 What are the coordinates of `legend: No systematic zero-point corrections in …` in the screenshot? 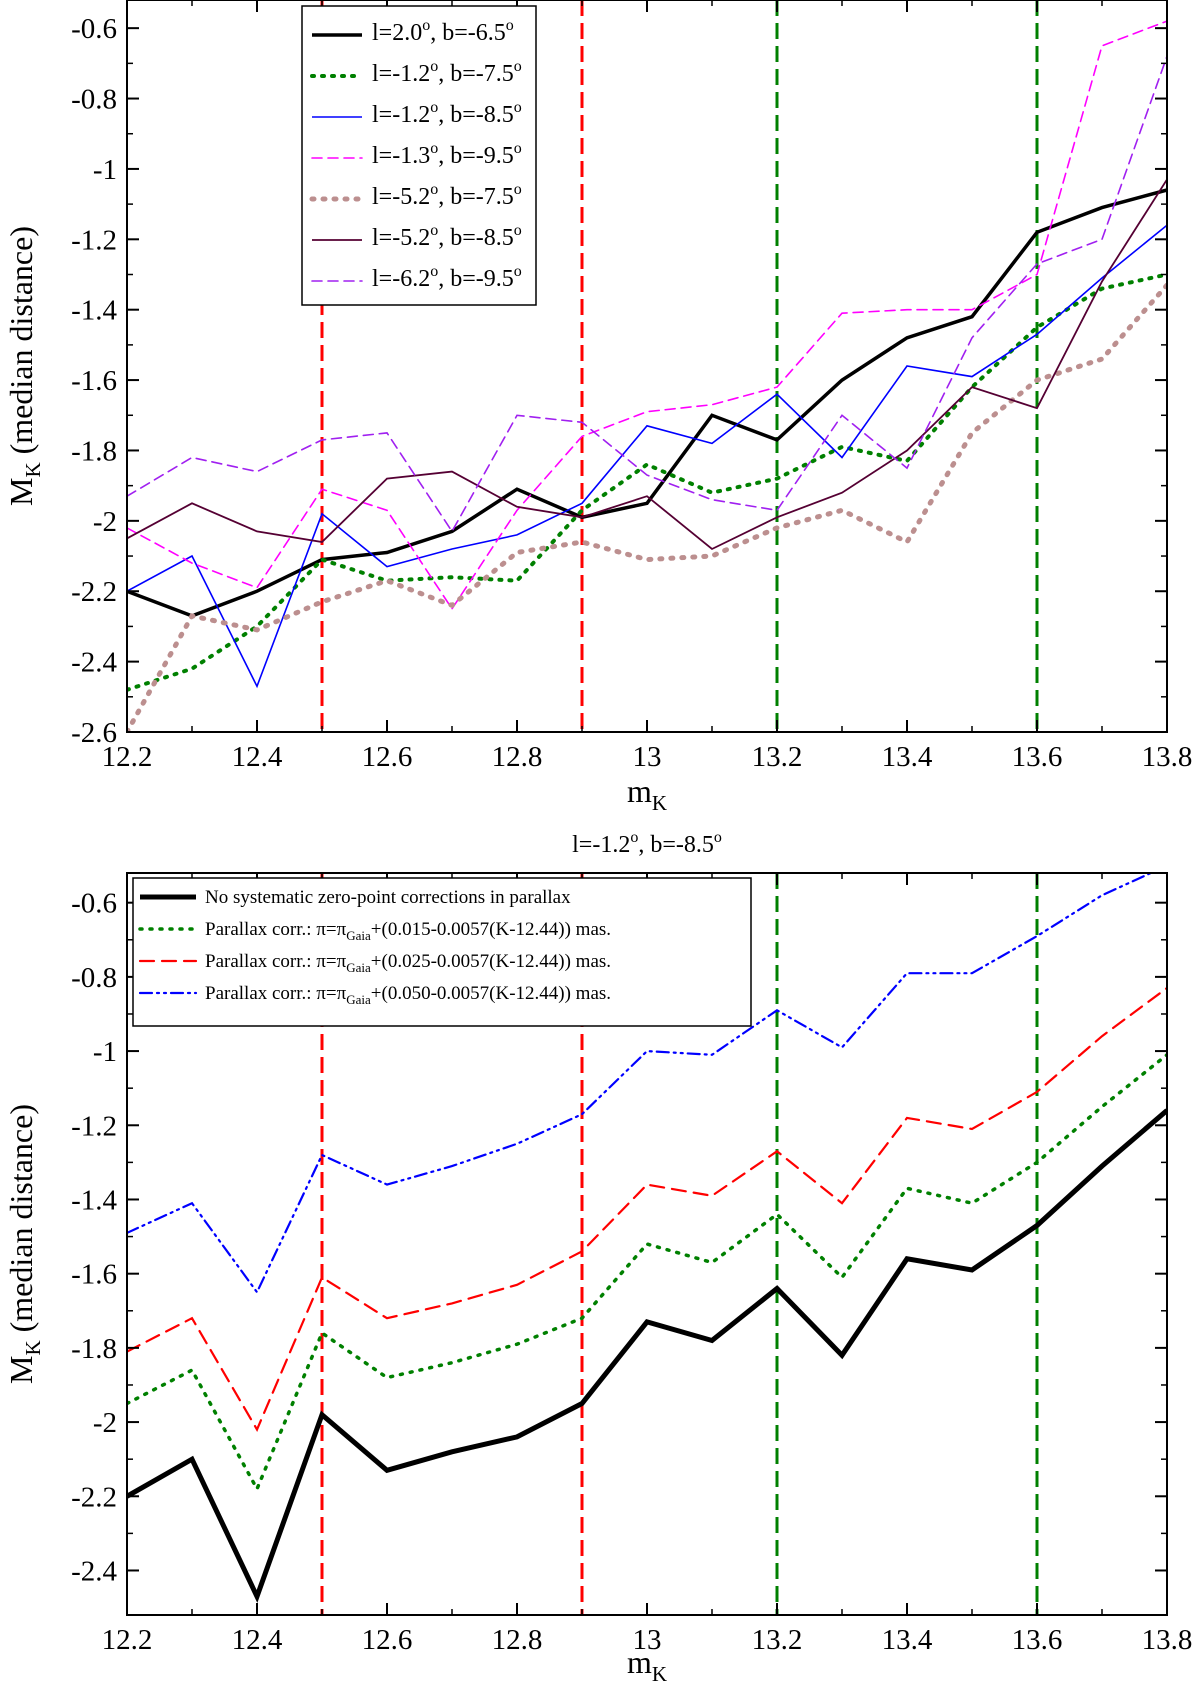 It's located at (442, 952).